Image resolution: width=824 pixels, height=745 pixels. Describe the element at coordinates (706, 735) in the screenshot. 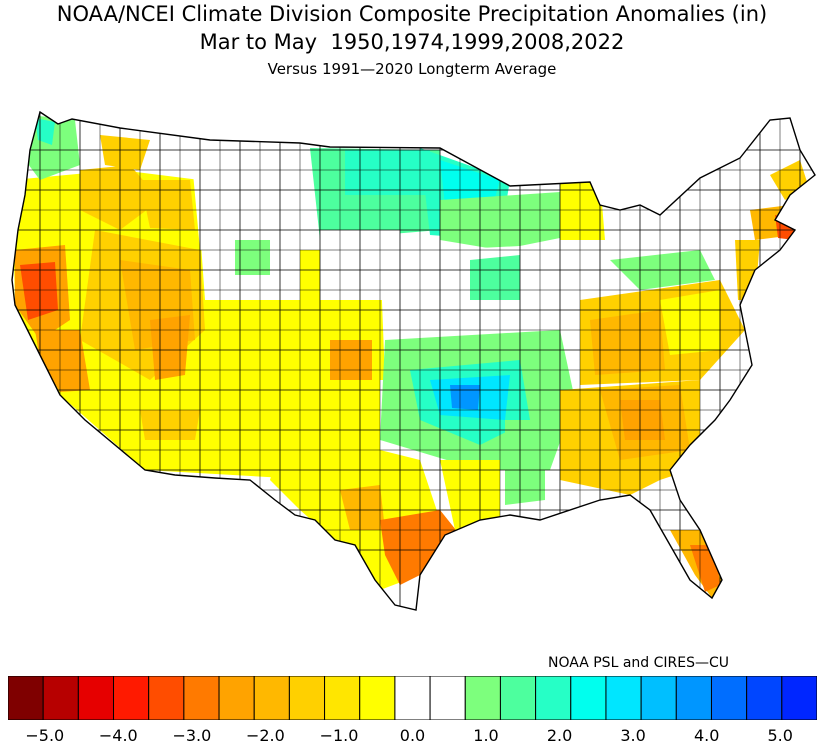

I see `colorbar-tick-label: 4.0` at that location.